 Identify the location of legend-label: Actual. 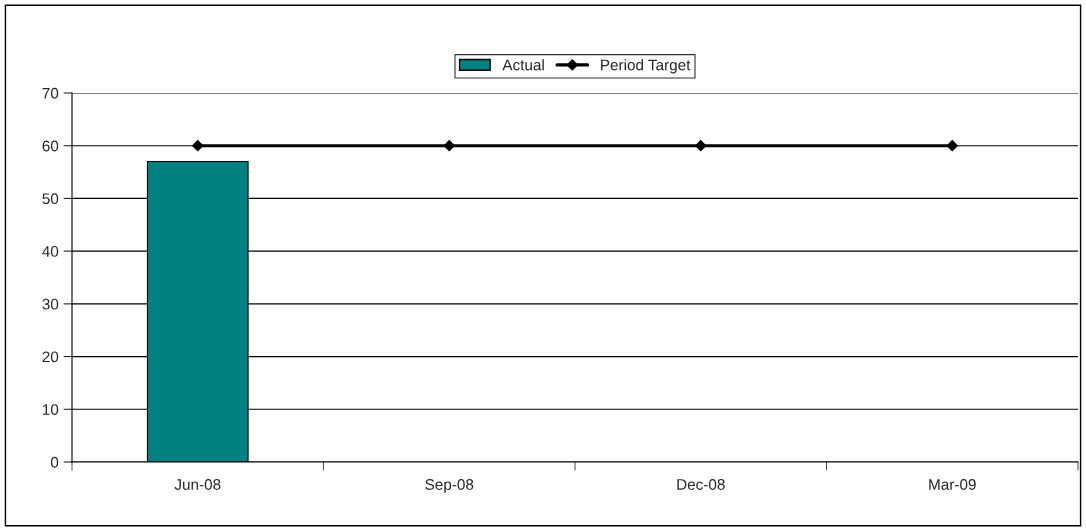
(523, 65).